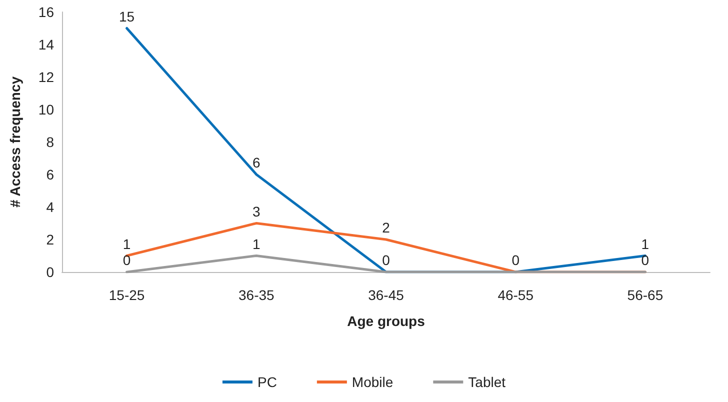 Image resolution: width=728 pixels, height=402 pixels. Describe the element at coordinates (46, 110) in the screenshot. I see `y-tick-label: 10` at that location.